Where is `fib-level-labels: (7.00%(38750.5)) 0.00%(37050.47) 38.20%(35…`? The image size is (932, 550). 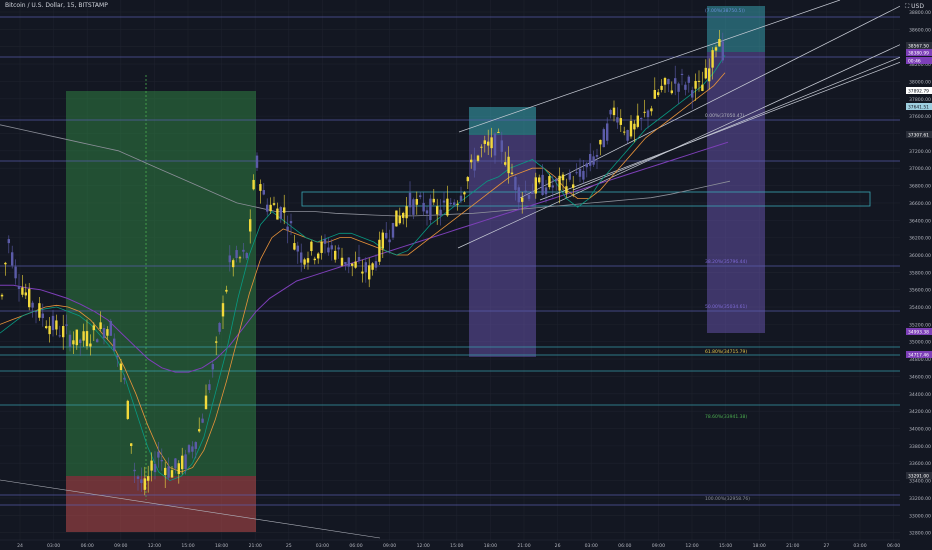
fib-level-labels: (7.00%(38750.5)) 0.00%(37050.47) 38.20%(35… is located at coordinates (727, 255).